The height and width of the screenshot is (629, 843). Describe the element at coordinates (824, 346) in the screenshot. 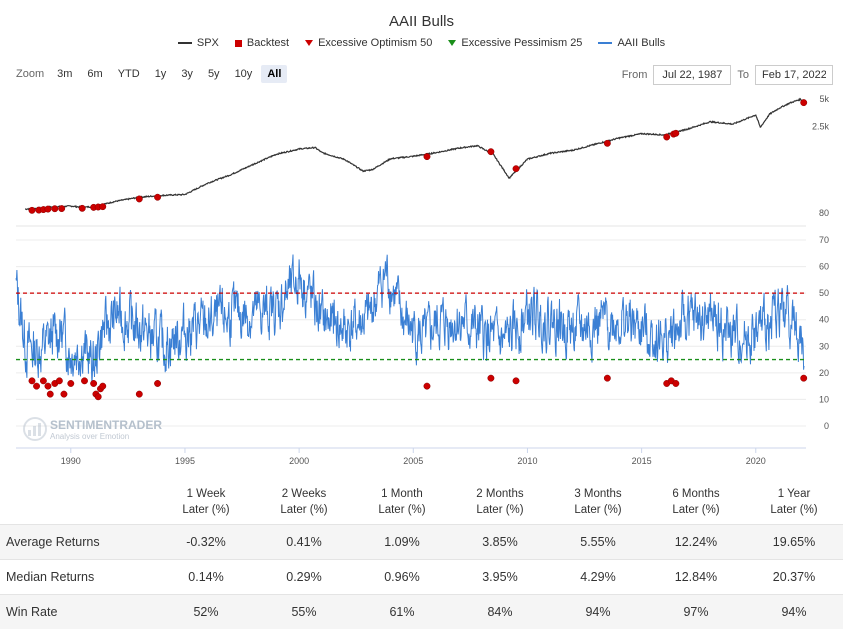

I see `aaii-tick-label: 30` at that location.